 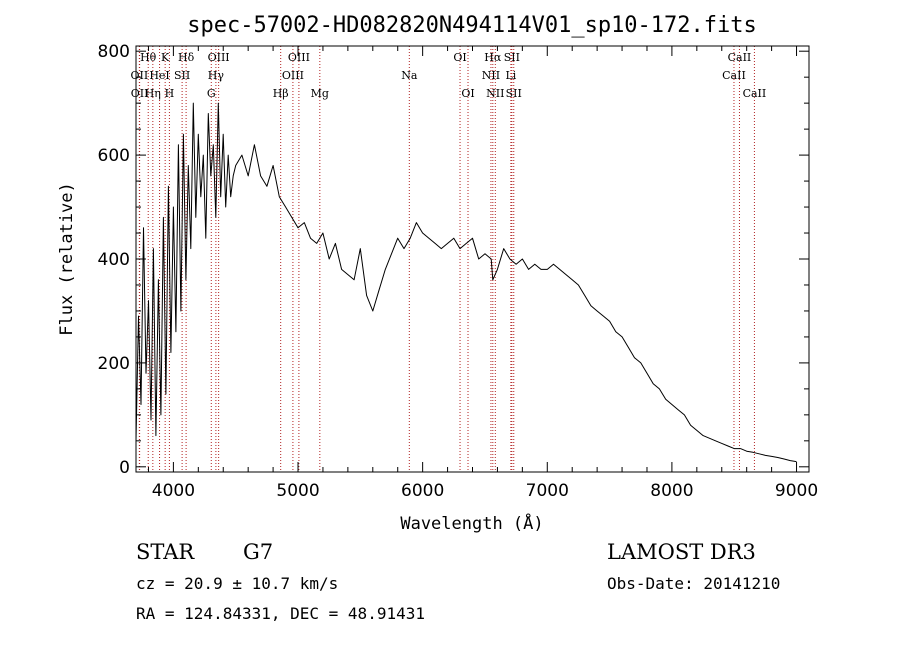 What do you see at coordinates (165, 552) in the screenshot?
I see `object-type: STAR` at bounding box center [165, 552].